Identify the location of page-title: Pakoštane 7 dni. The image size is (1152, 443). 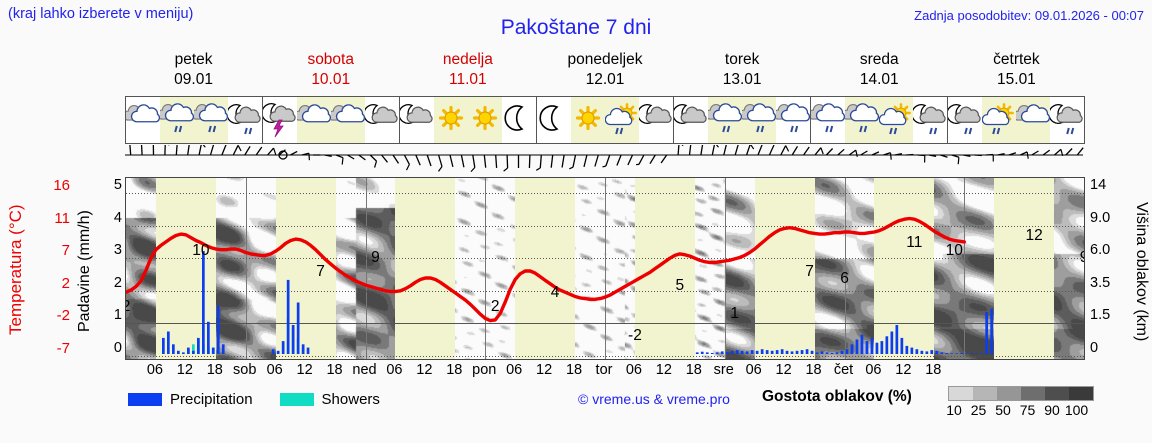
(576, 27).